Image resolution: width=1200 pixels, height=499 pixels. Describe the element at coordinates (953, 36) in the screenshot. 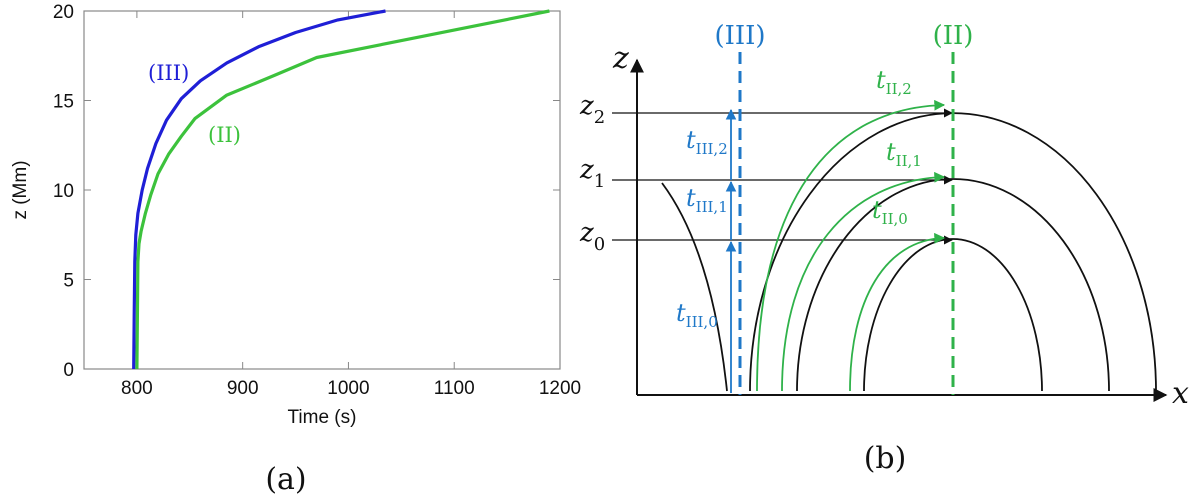

I see `line-label-II: (II)` at that location.